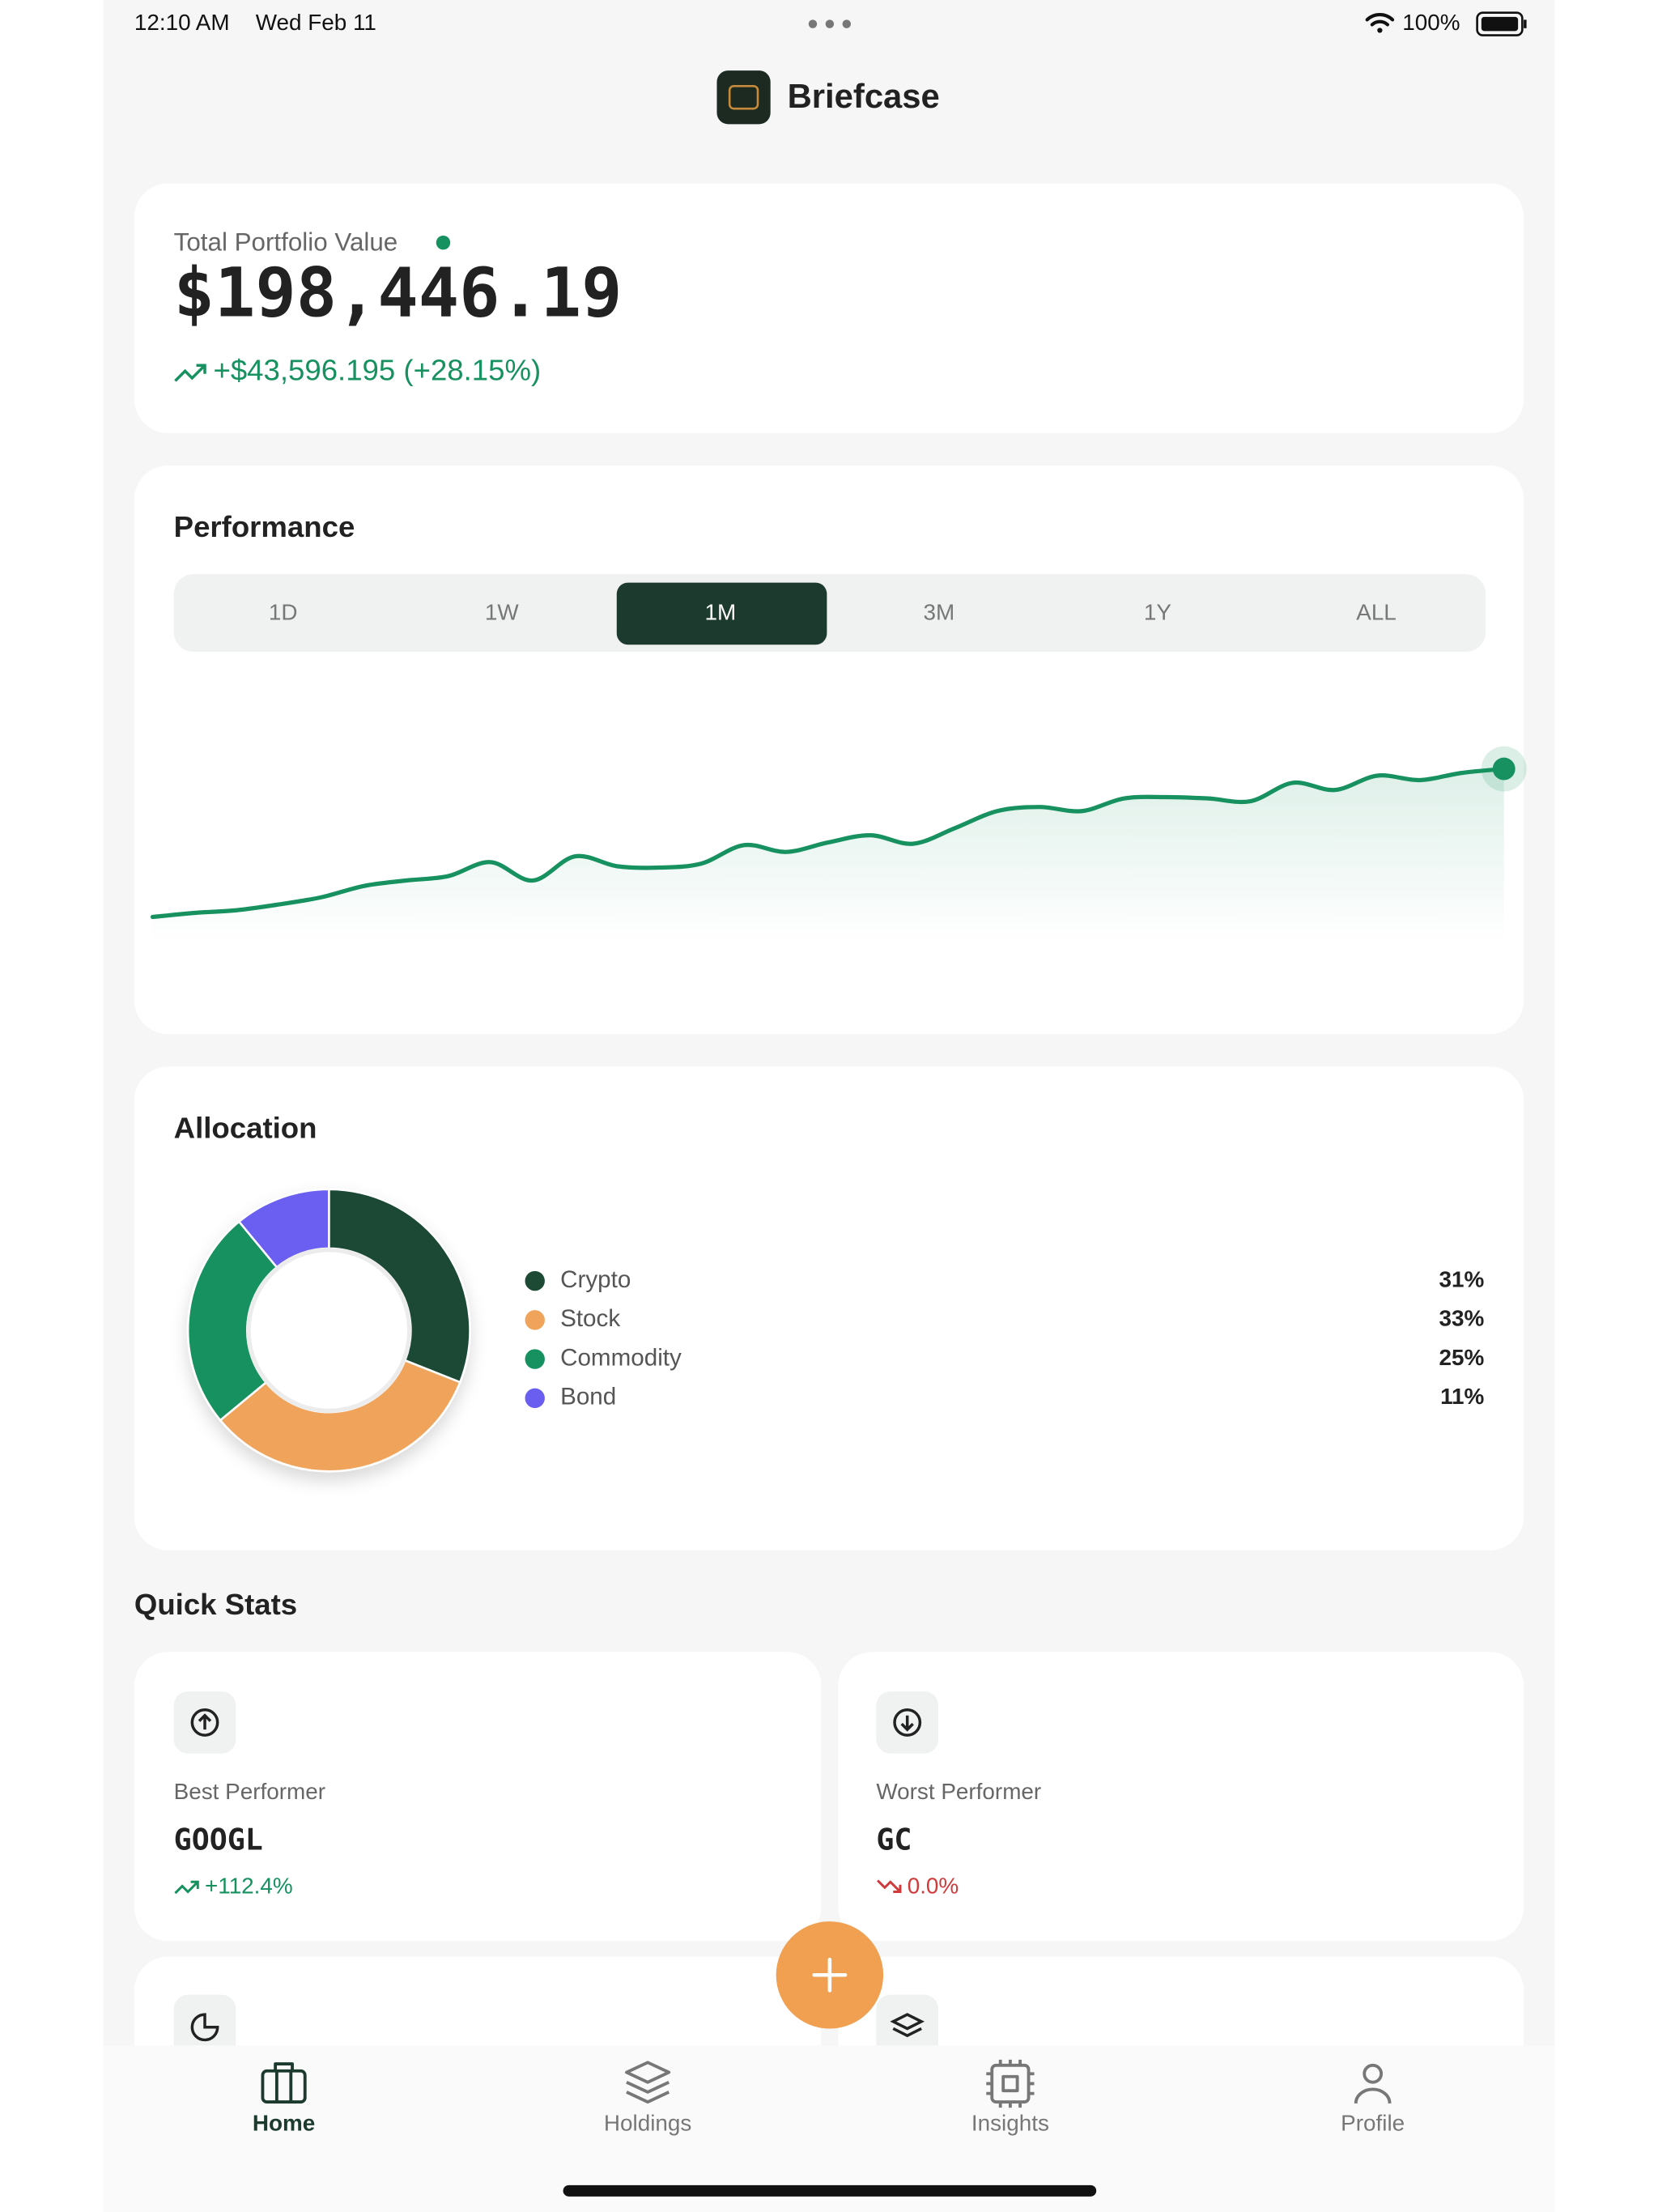 This screenshot has height=2212, width=1658. What do you see at coordinates (204, 2028) in the screenshot?
I see `pie-icon` at bounding box center [204, 2028].